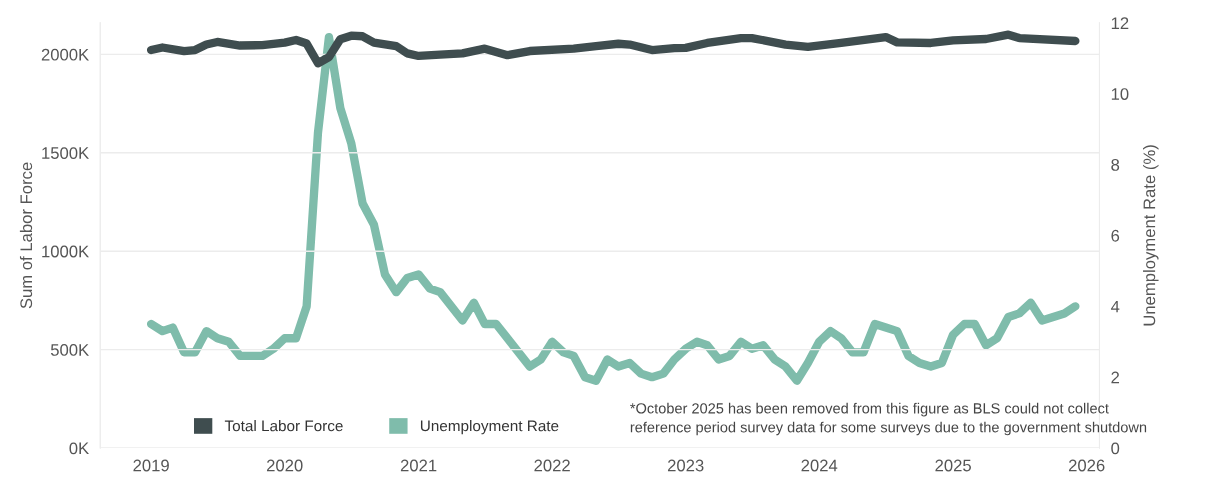 The width and height of the screenshot is (1223, 487). Describe the element at coordinates (65, 54) in the screenshot. I see `y-tick-label: 2000K` at that location.